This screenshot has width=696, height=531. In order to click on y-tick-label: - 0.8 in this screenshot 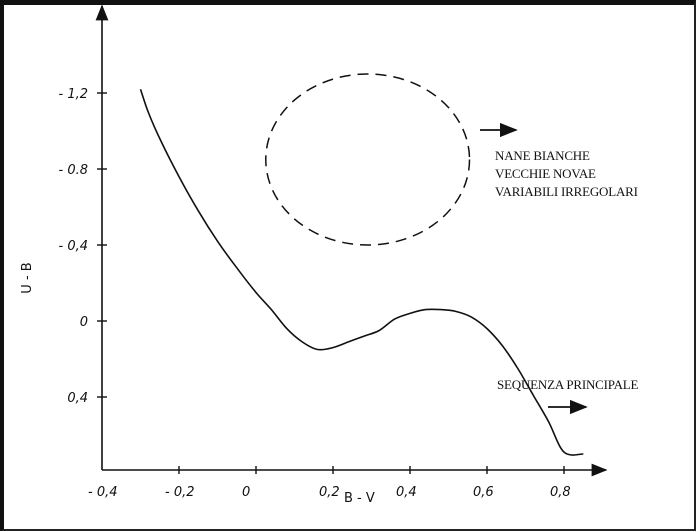, I will do `click(74, 170)`.